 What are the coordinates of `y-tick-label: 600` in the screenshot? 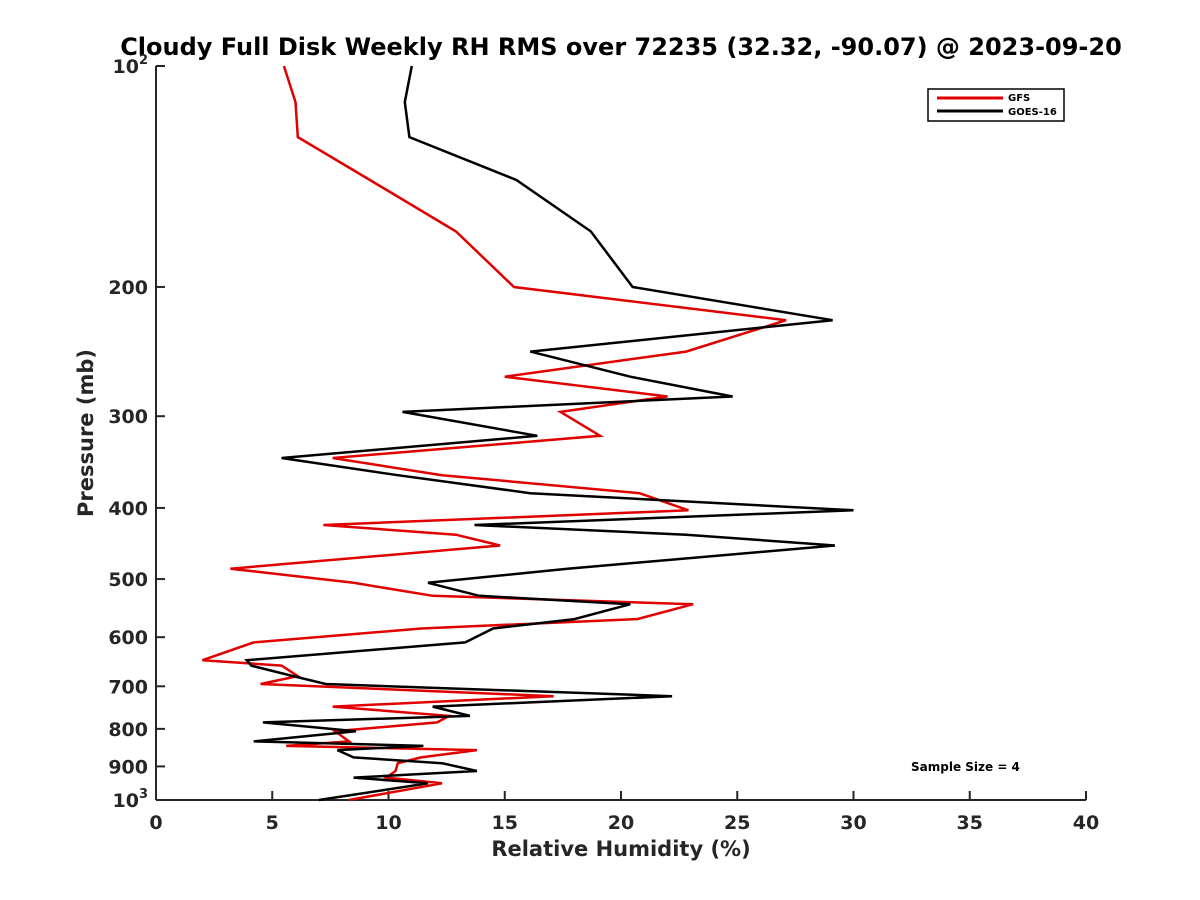 It's located at (128, 638).